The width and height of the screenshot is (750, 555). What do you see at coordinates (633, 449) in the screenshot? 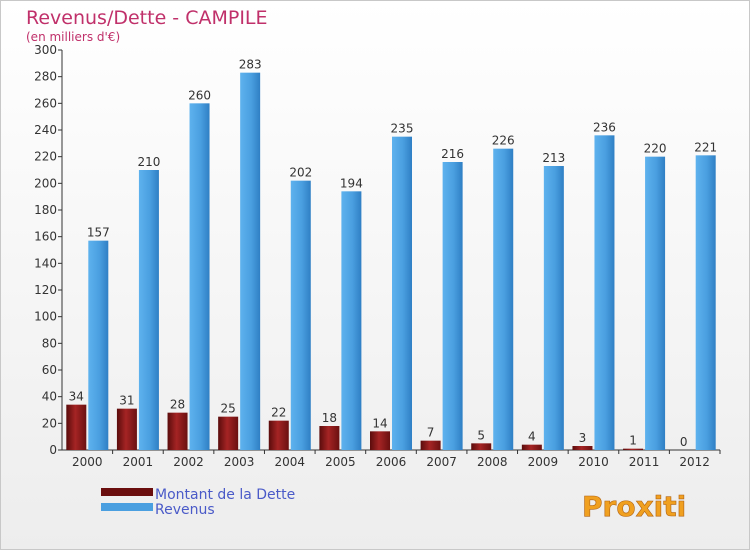
I see `bar-debt-2011` at bounding box center [633, 449].